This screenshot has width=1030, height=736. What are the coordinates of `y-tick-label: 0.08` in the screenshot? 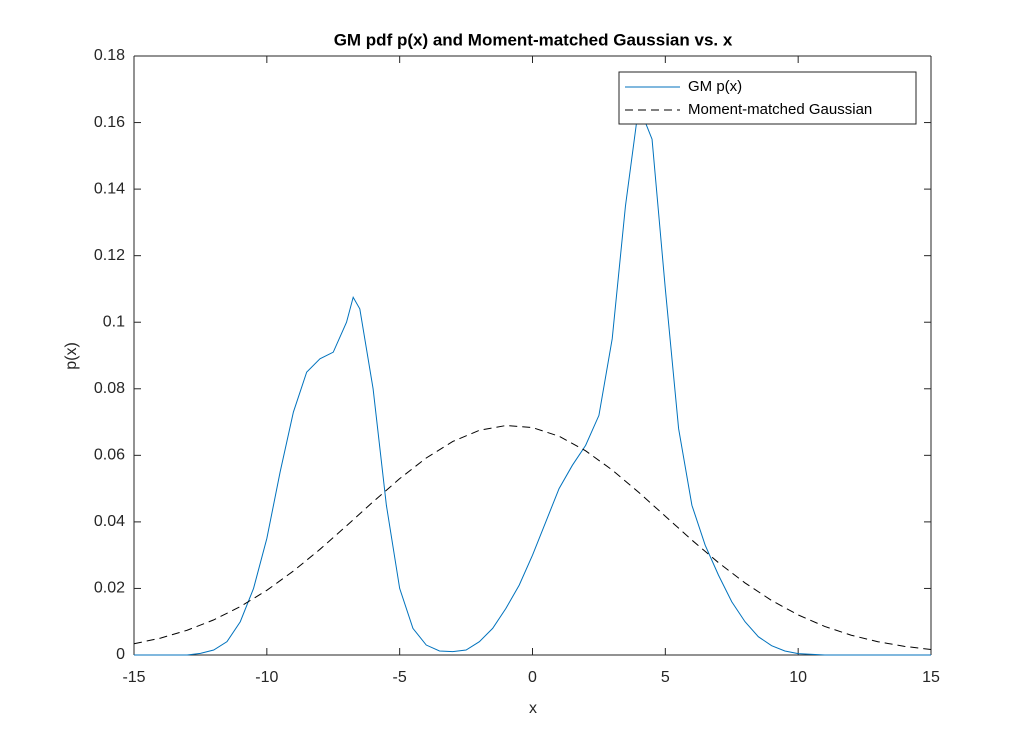 It's located at (109, 388).